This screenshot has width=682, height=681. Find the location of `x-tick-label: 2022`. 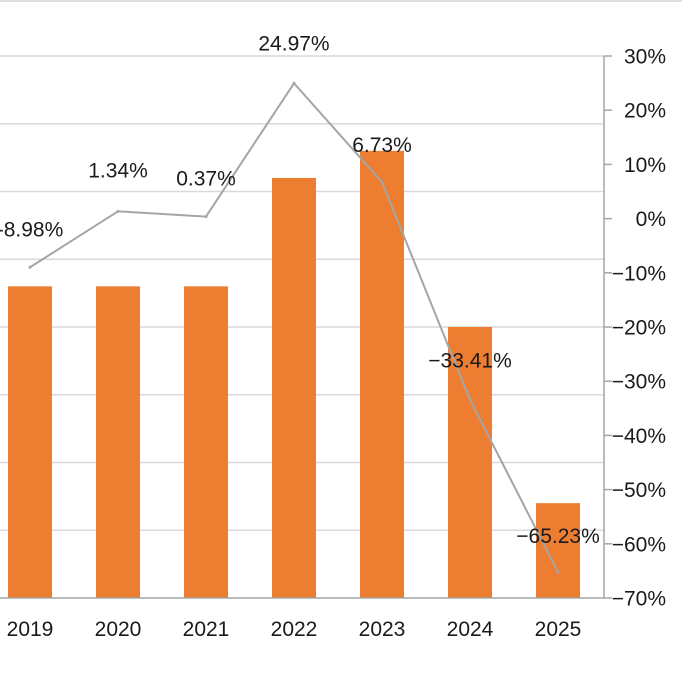

x-tick-label: 2022 is located at coordinates (294, 629).